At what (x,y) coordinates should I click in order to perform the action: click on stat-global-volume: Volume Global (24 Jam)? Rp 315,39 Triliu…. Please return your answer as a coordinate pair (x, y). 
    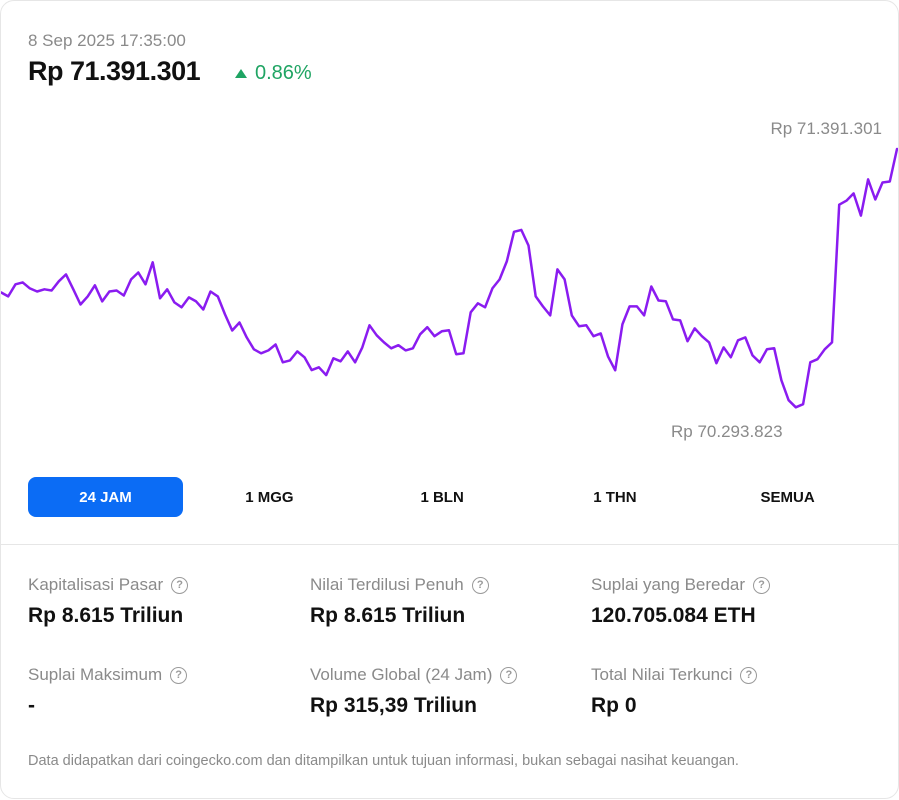
    Looking at the image, I should click on (445, 691).